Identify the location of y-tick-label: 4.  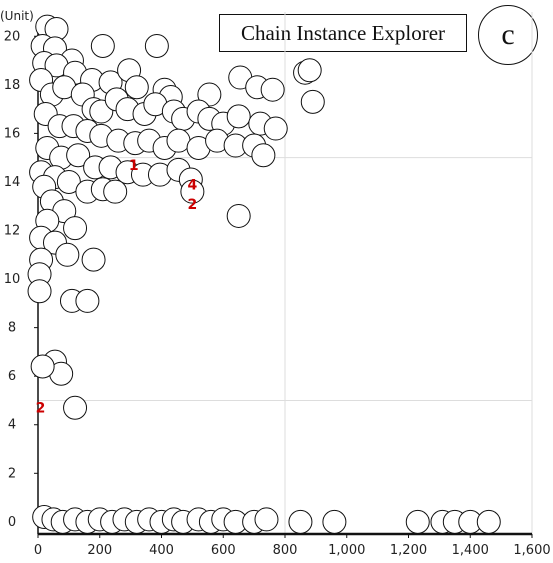
(12, 425).